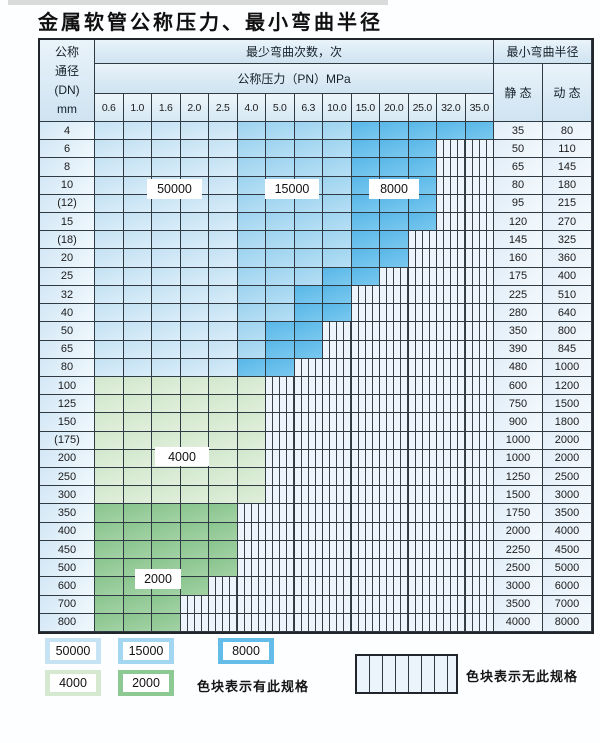 This screenshot has width=600, height=743. Describe the element at coordinates (518, 131) in the screenshot. I see `static-radius-cell: 35` at that location.